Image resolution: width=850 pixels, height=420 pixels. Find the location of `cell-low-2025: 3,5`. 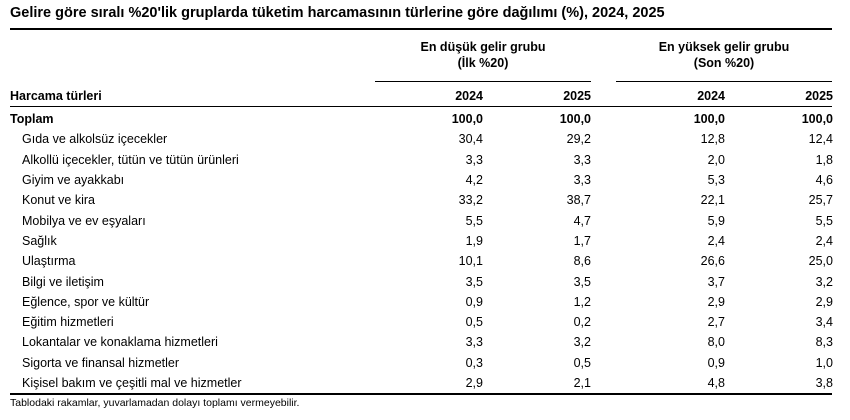

cell-low-2025: 3,5 is located at coordinates (582, 281).